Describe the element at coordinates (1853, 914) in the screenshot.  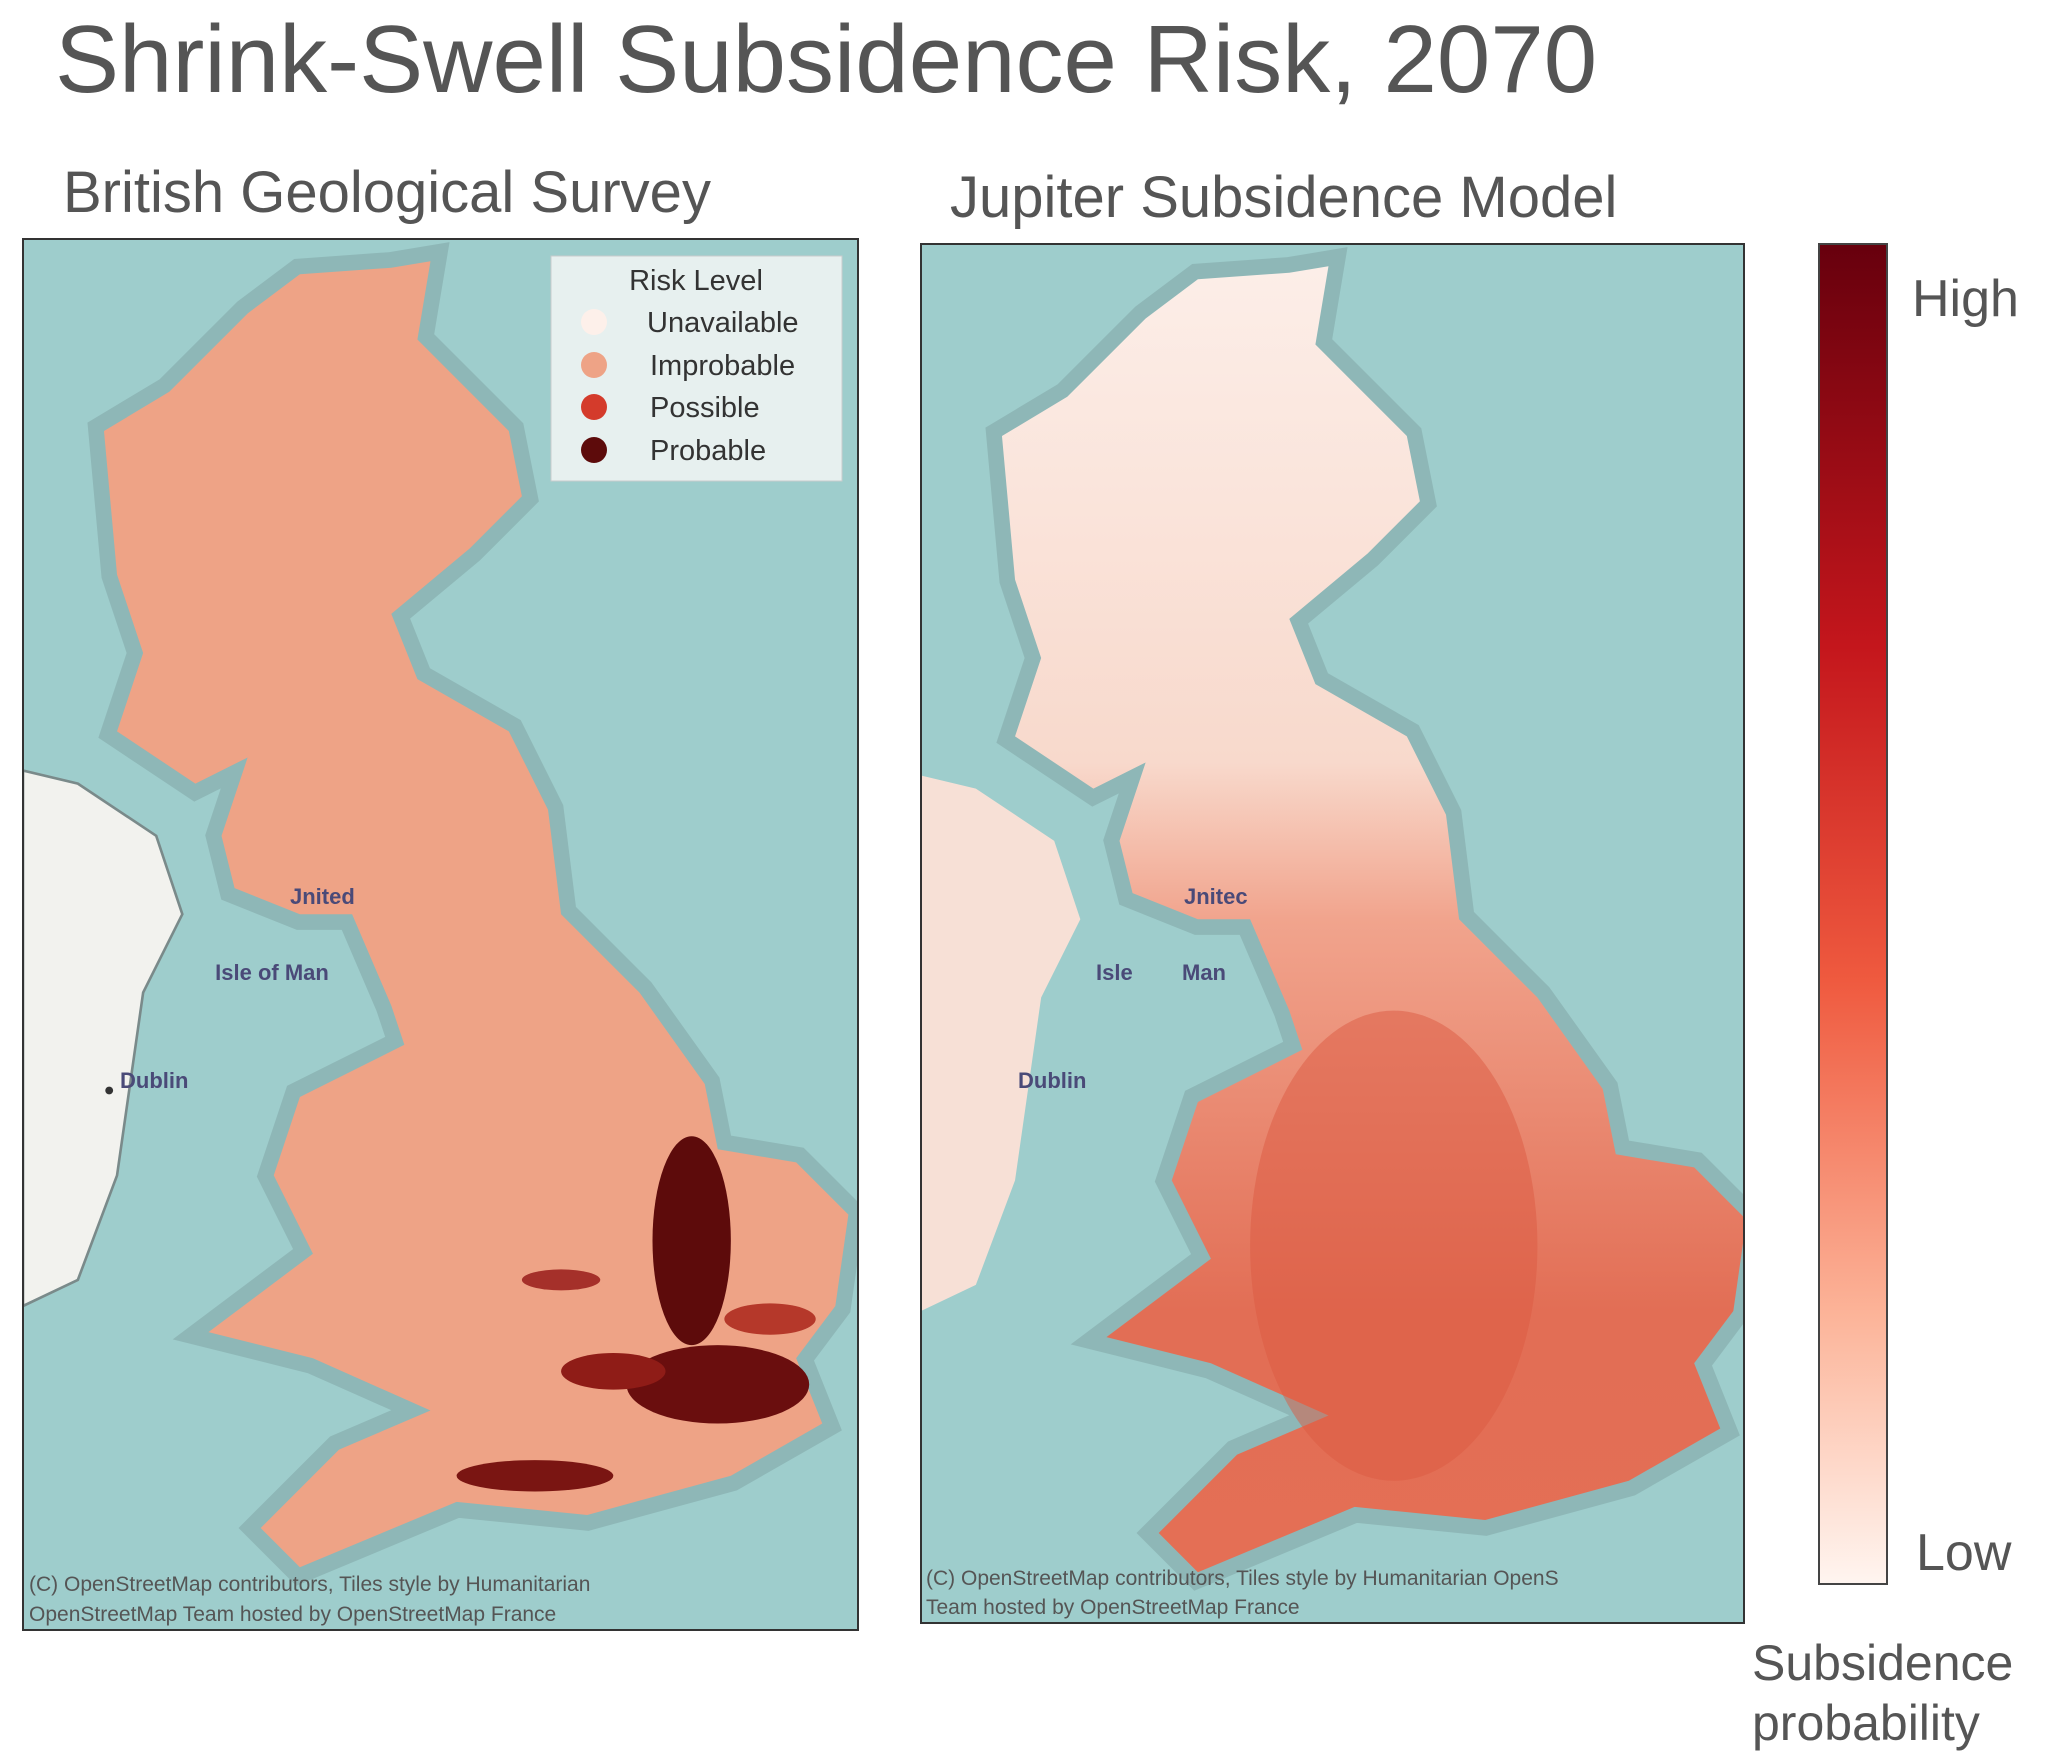
I see `colorbar` at that location.